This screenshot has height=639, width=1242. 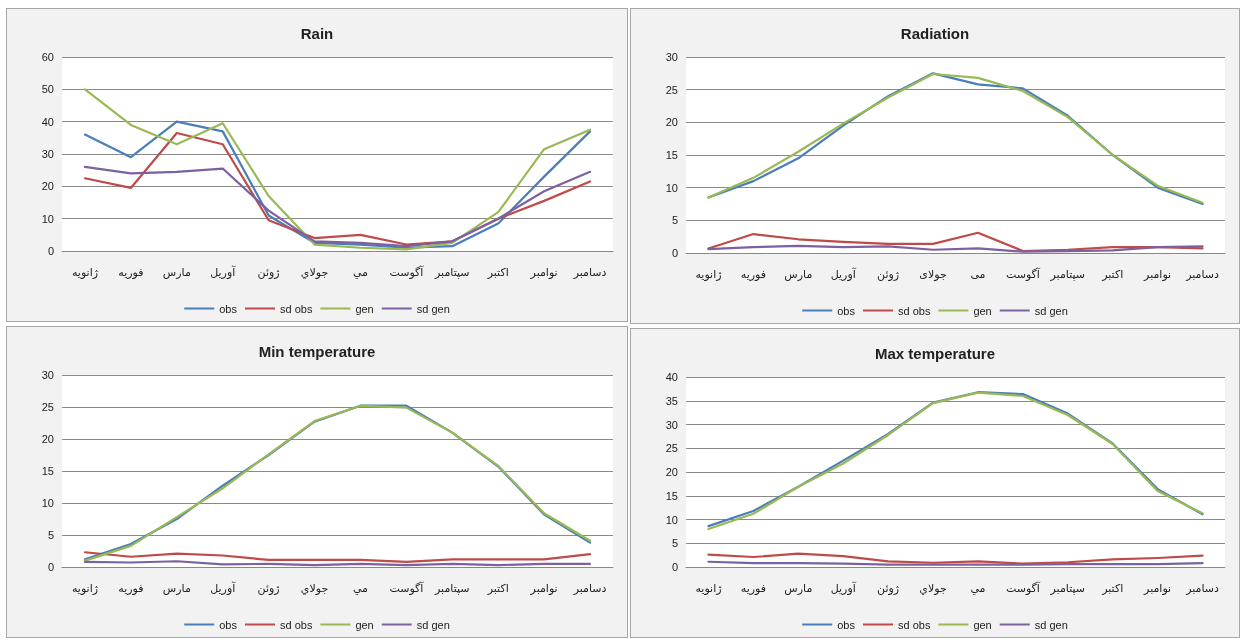 What do you see at coordinates (47, 89) in the screenshot?
I see `y-tick-label: 50` at bounding box center [47, 89].